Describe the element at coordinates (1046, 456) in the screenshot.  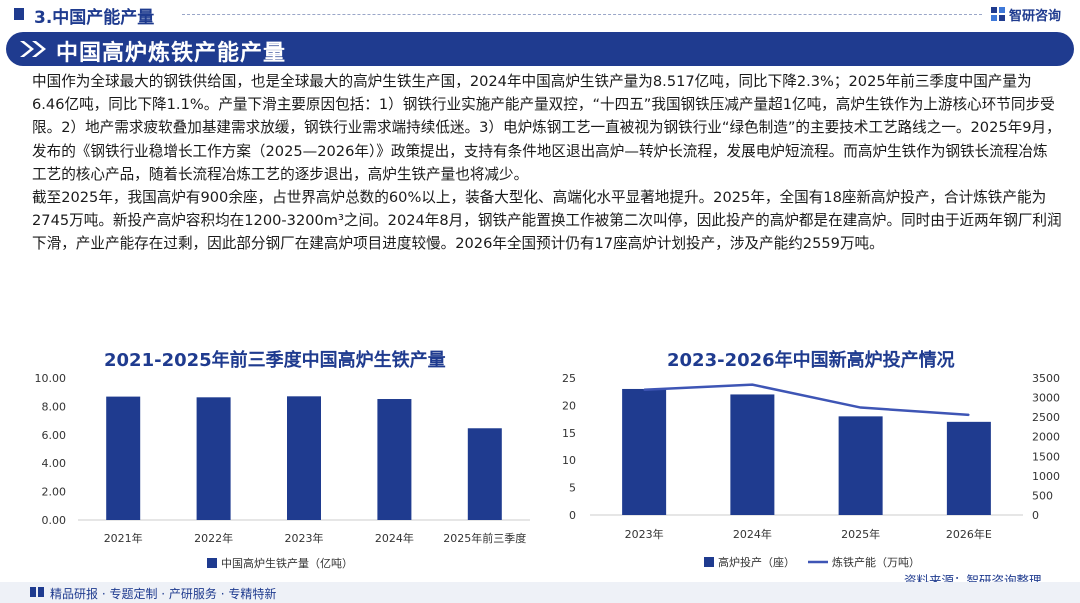
I see `chart2-ytick-right-label: 1500` at that location.